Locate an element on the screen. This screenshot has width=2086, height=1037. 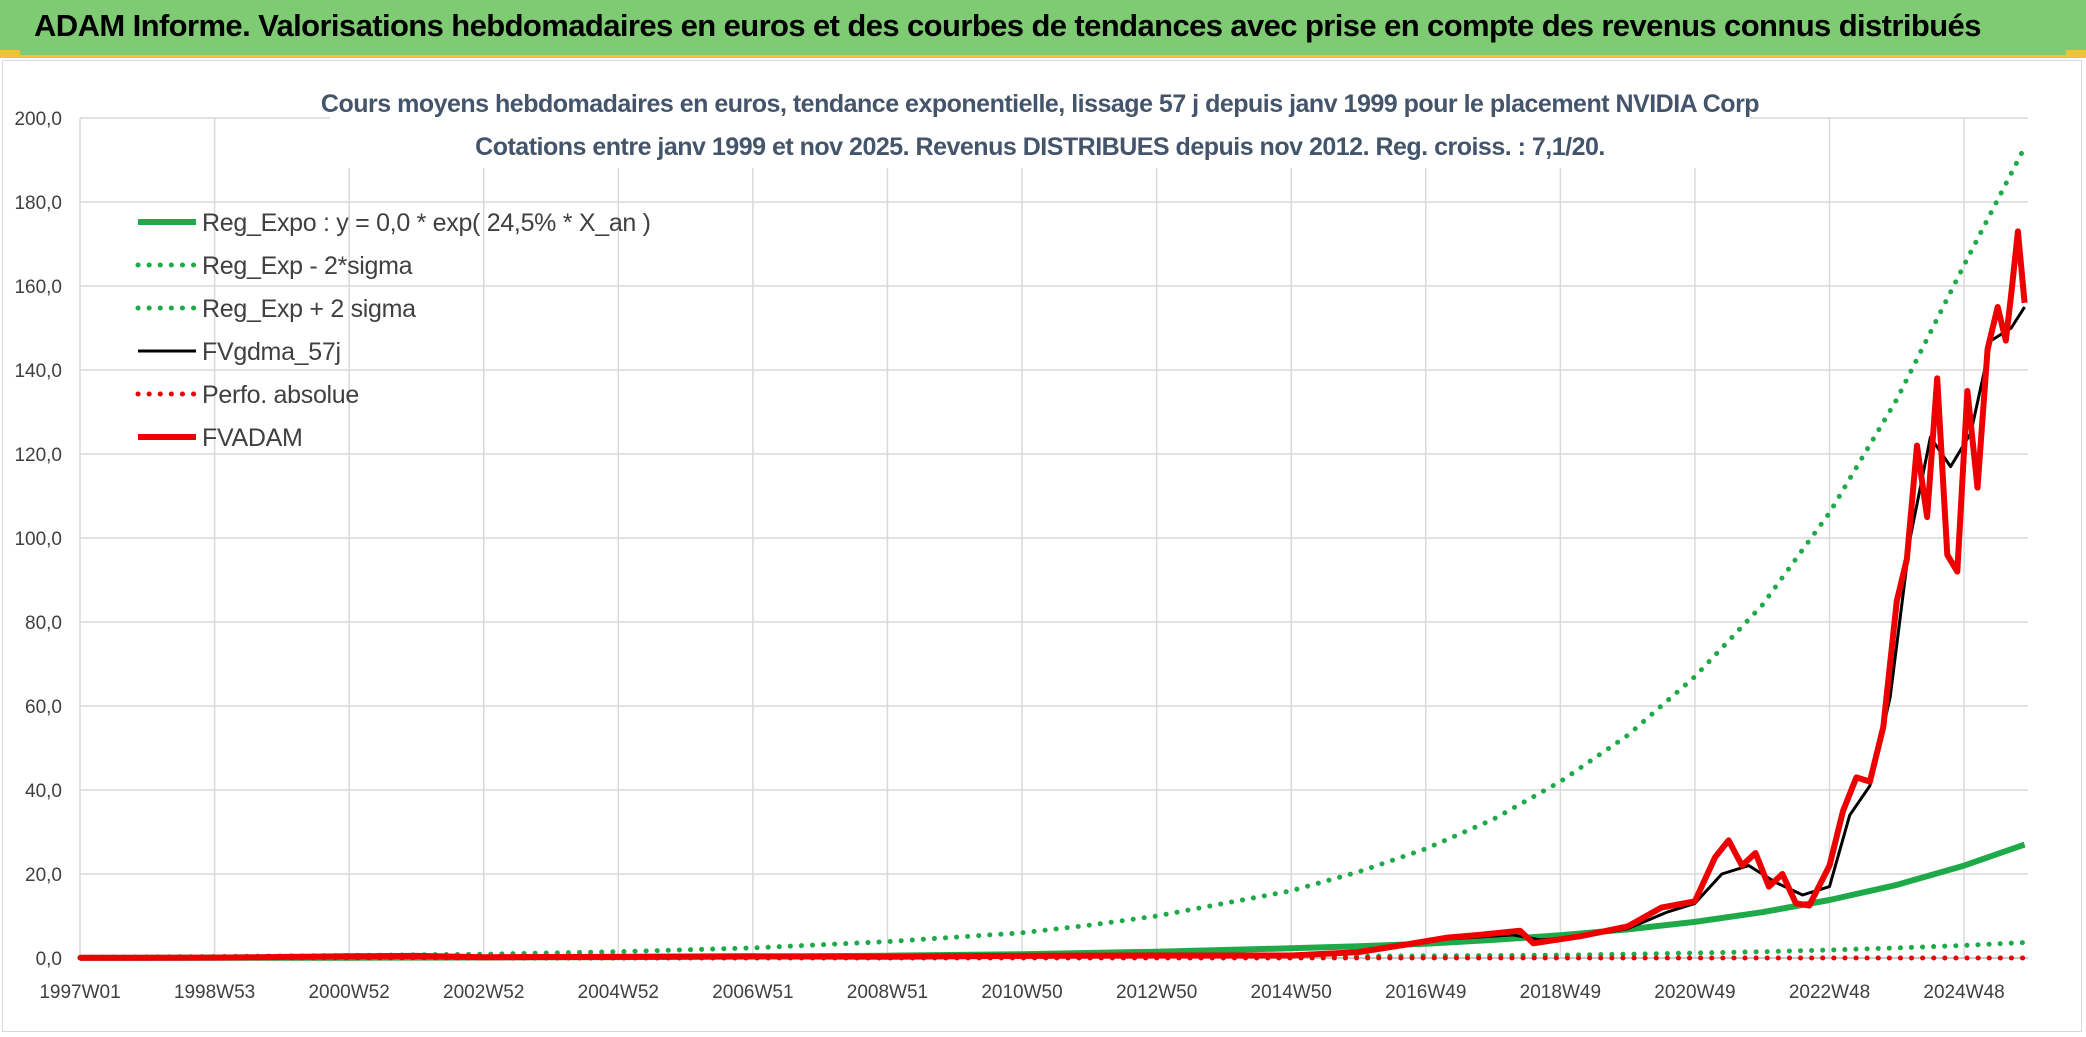
legend-label-4: Perfo. absolue is located at coordinates (280, 395).